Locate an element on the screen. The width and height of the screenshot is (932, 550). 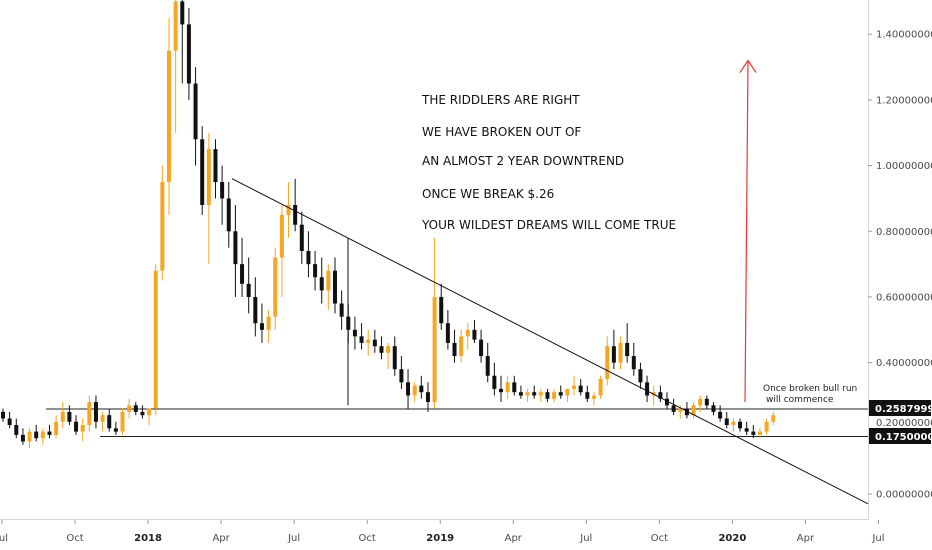
y-tick-label: 0.80000000 is located at coordinates (904, 232).